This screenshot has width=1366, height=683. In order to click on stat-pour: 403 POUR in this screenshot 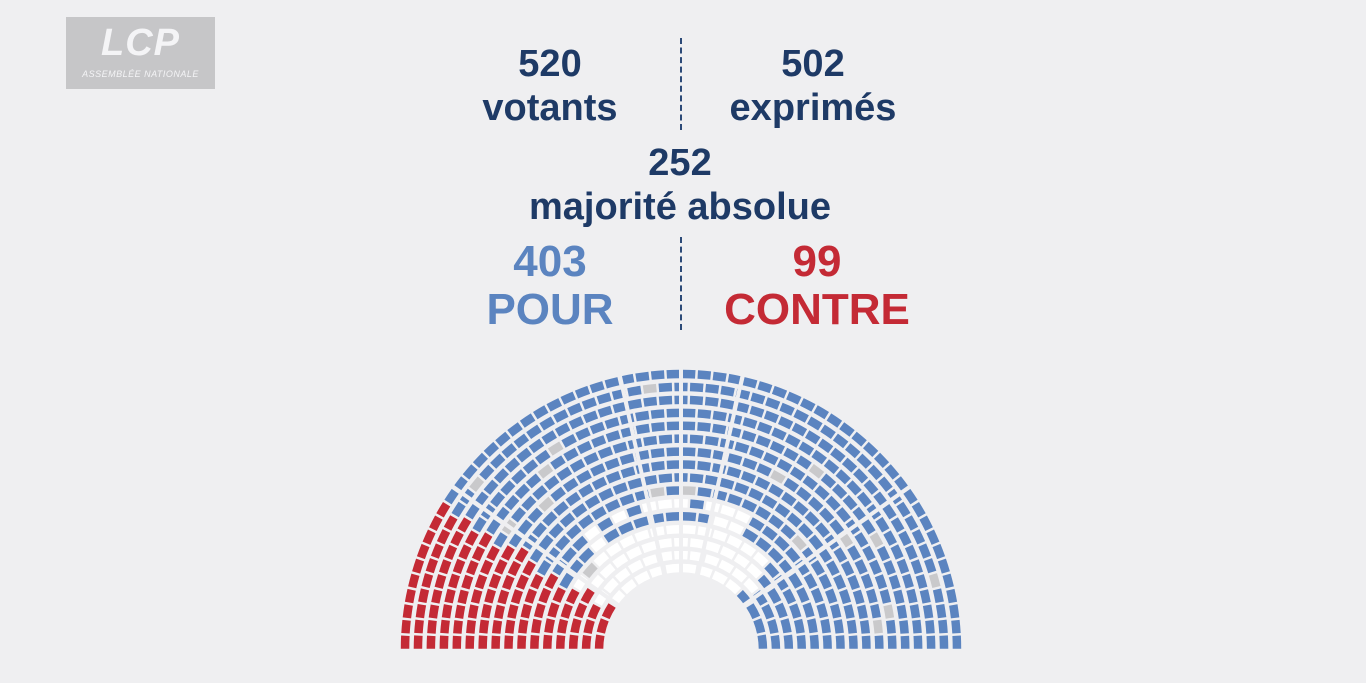, I will do `click(550, 286)`.